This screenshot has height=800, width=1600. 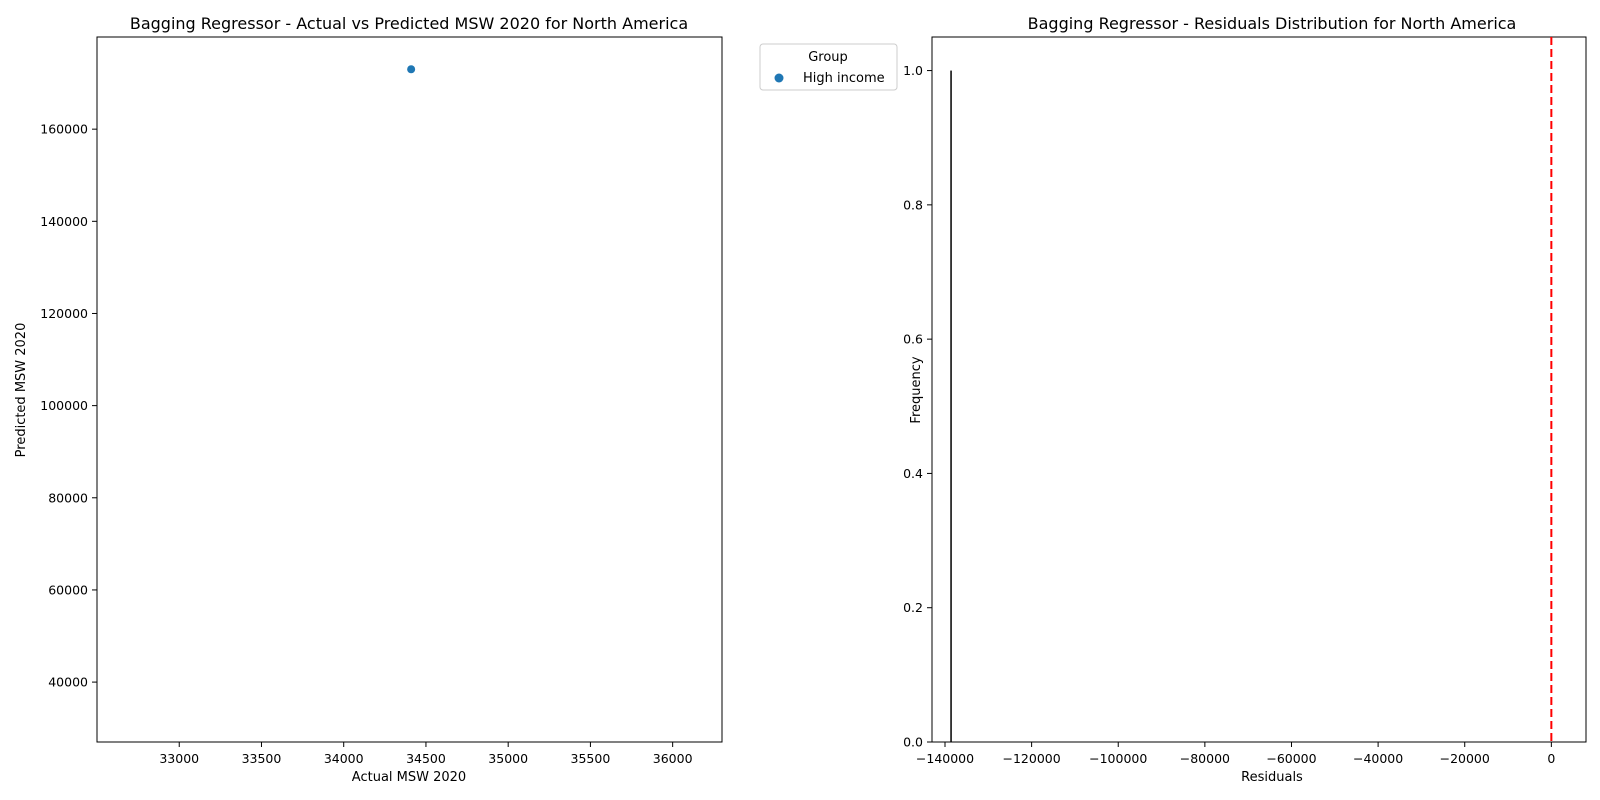 What do you see at coordinates (179, 758) in the screenshot?
I see `scatter-x-tick-label: 33000` at bounding box center [179, 758].